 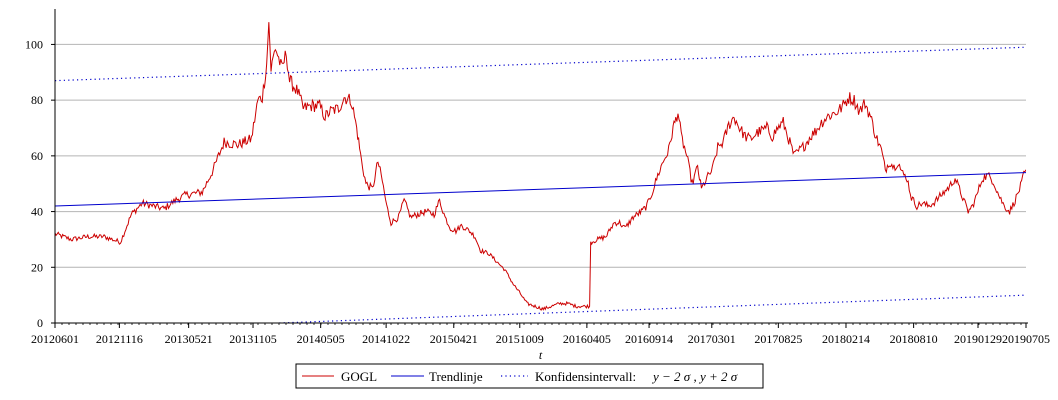 I want to click on x-tick-label: 20151009, so click(x=520, y=339).